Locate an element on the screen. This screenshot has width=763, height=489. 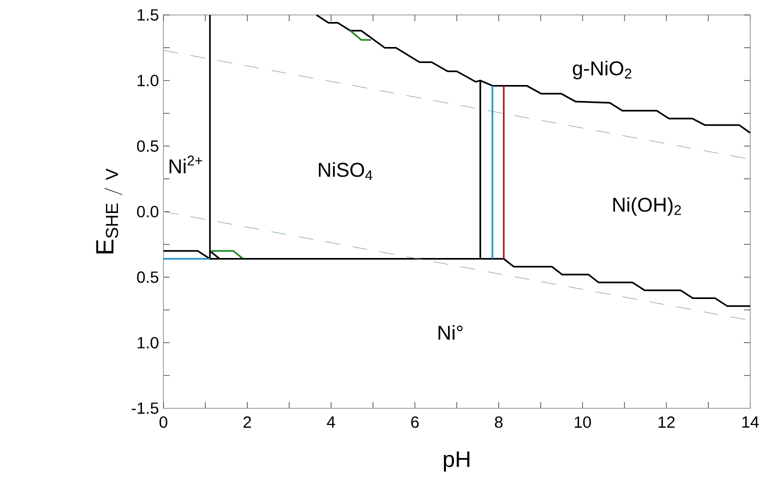
annotation: Ni° is located at coordinates (450, 332).